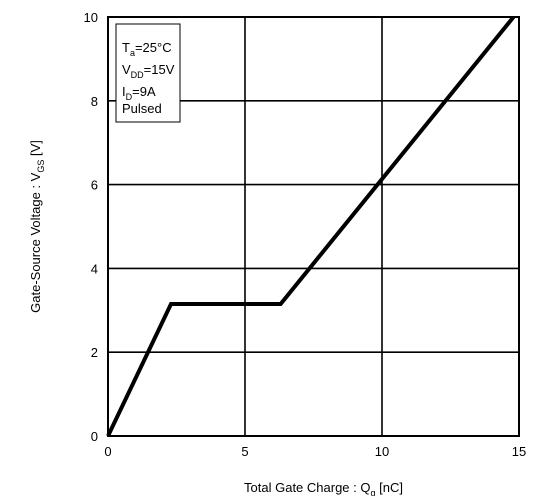 The height and width of the screenshot is (496, 544). Describe the element at coordinates (144, 91) in the screenshot. I see `condition-id-value: =9A` at that location.